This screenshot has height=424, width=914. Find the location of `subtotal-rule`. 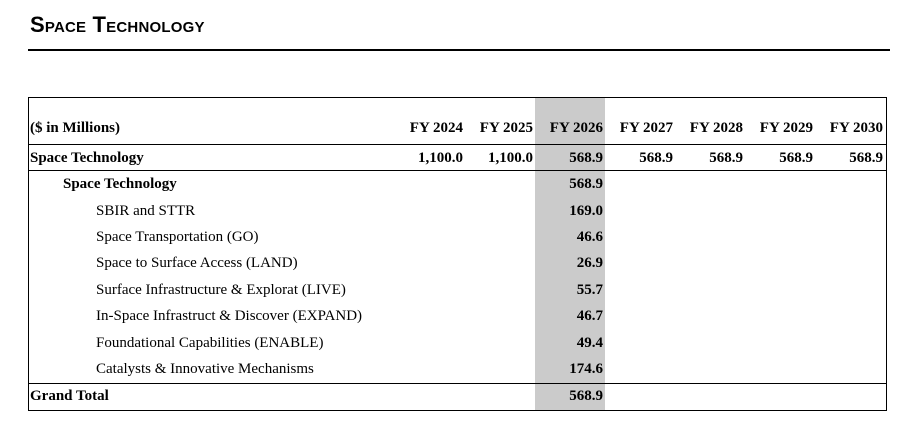

subtotal-rule is located at coordinates (457, 170).